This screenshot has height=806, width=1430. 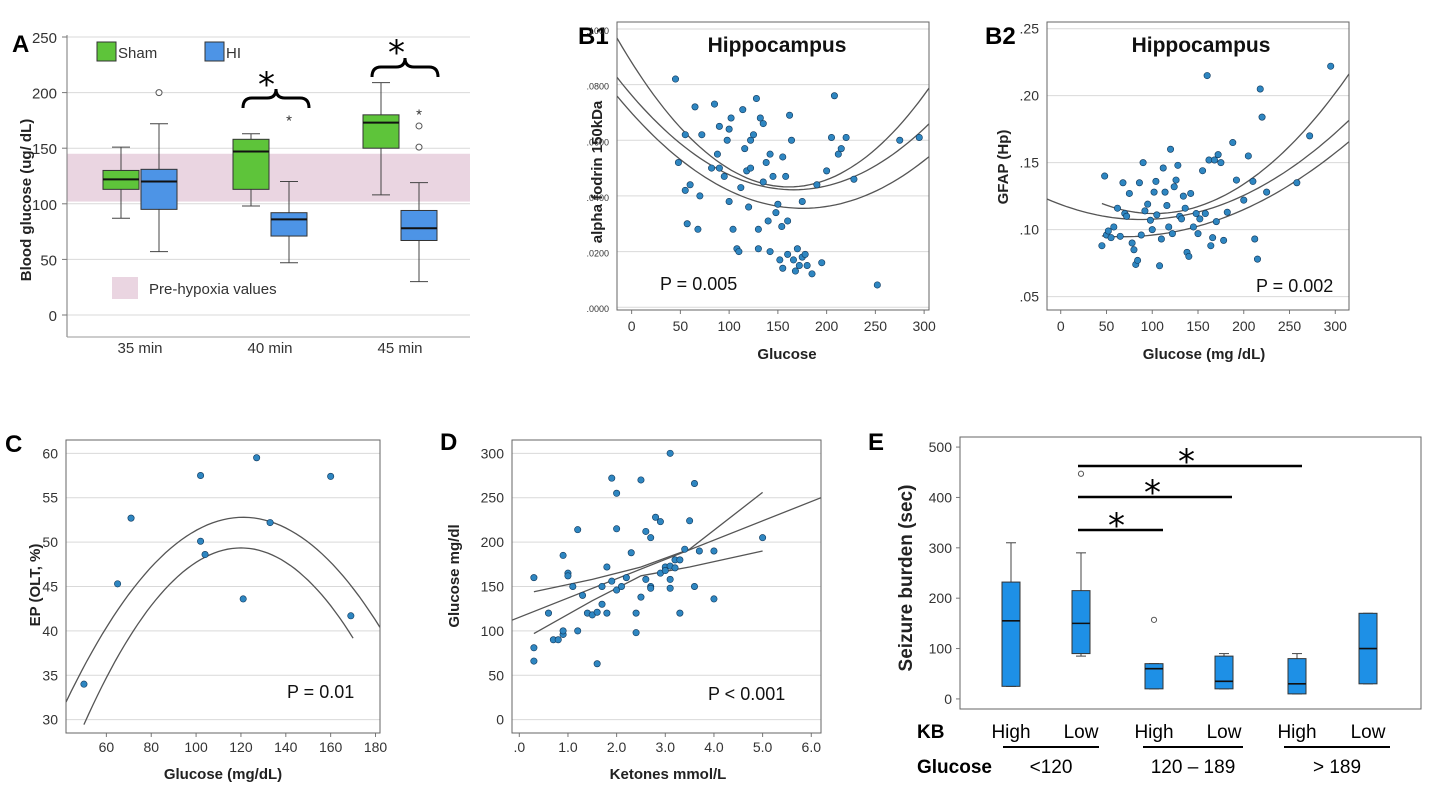 What do you see at coordinates (698, 284) in the screenshot?
I see `b1-pvalue: P = 0.005` at bounding box center [698, 284].